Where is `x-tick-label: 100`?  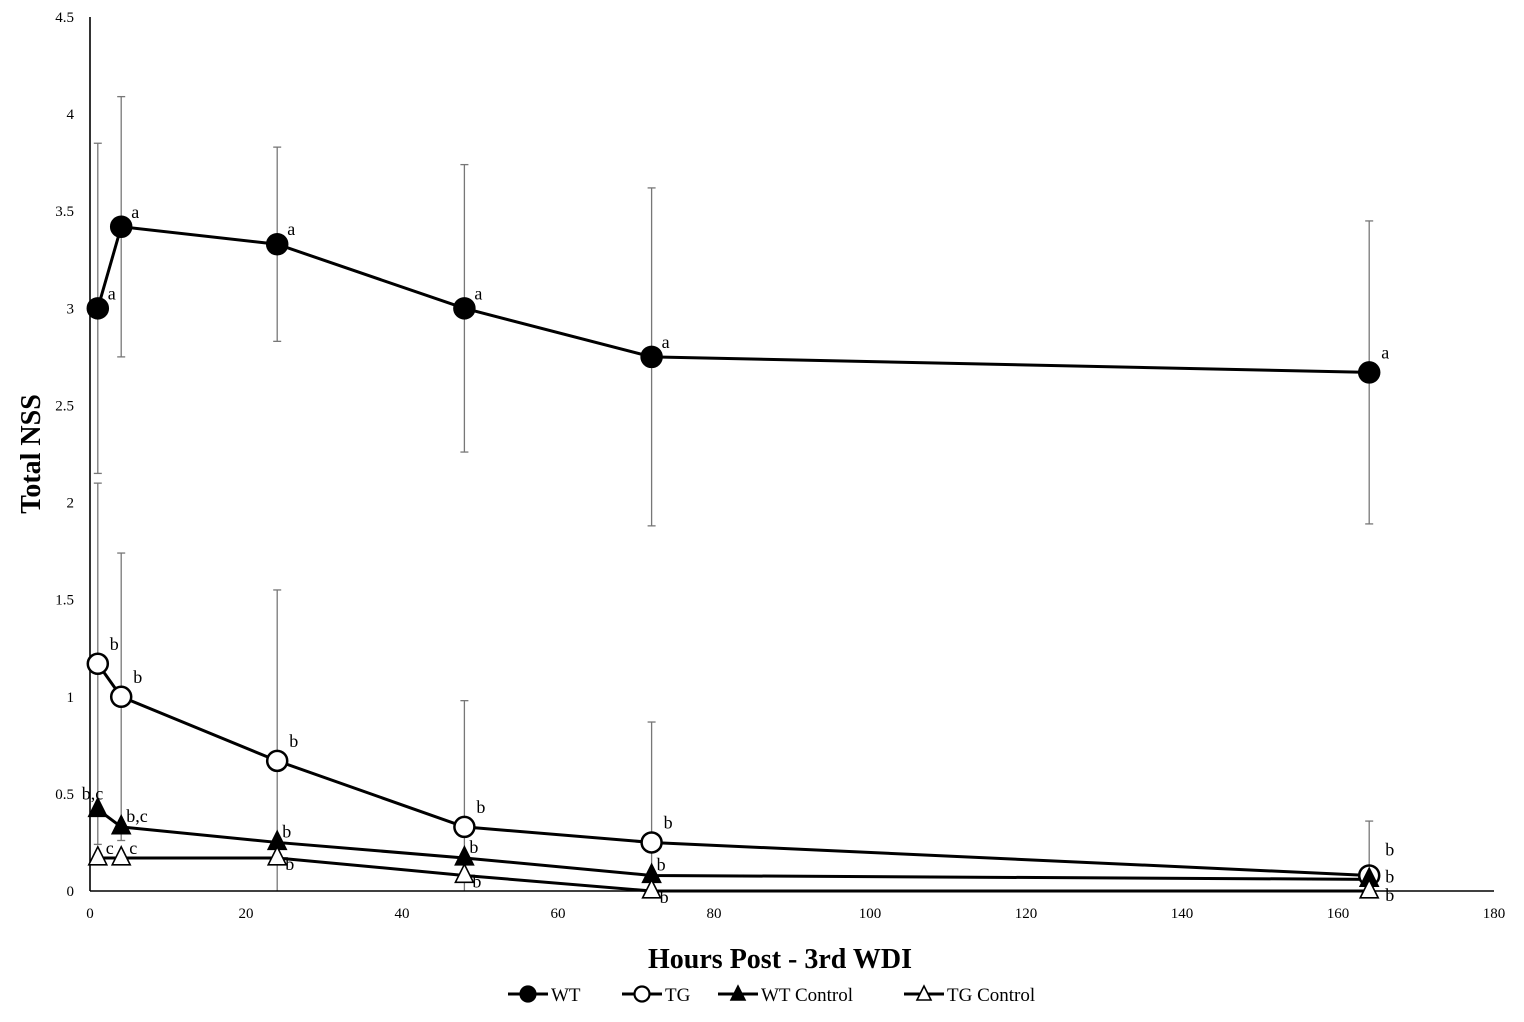 x-tick-label: 100 is located at coordinates (870, 914).